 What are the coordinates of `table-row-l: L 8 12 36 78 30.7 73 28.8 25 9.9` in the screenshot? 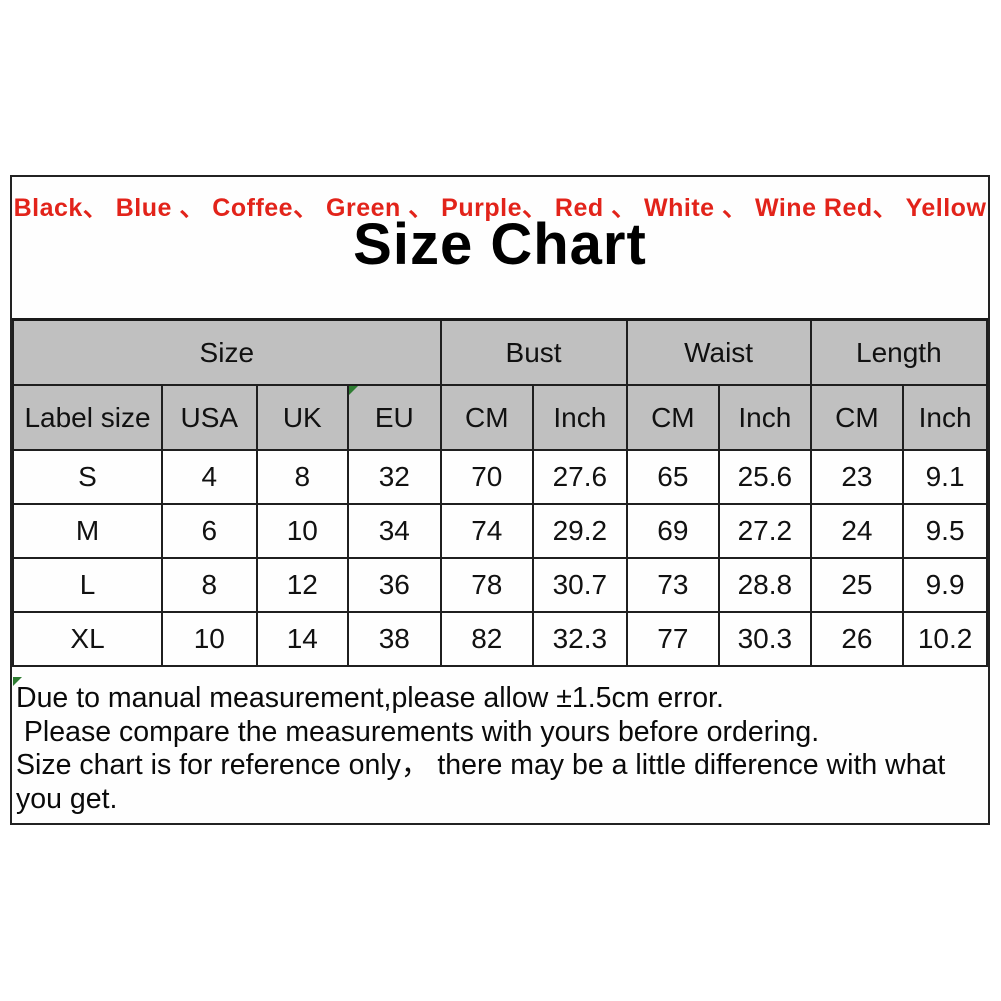 It's located at (499, 585).